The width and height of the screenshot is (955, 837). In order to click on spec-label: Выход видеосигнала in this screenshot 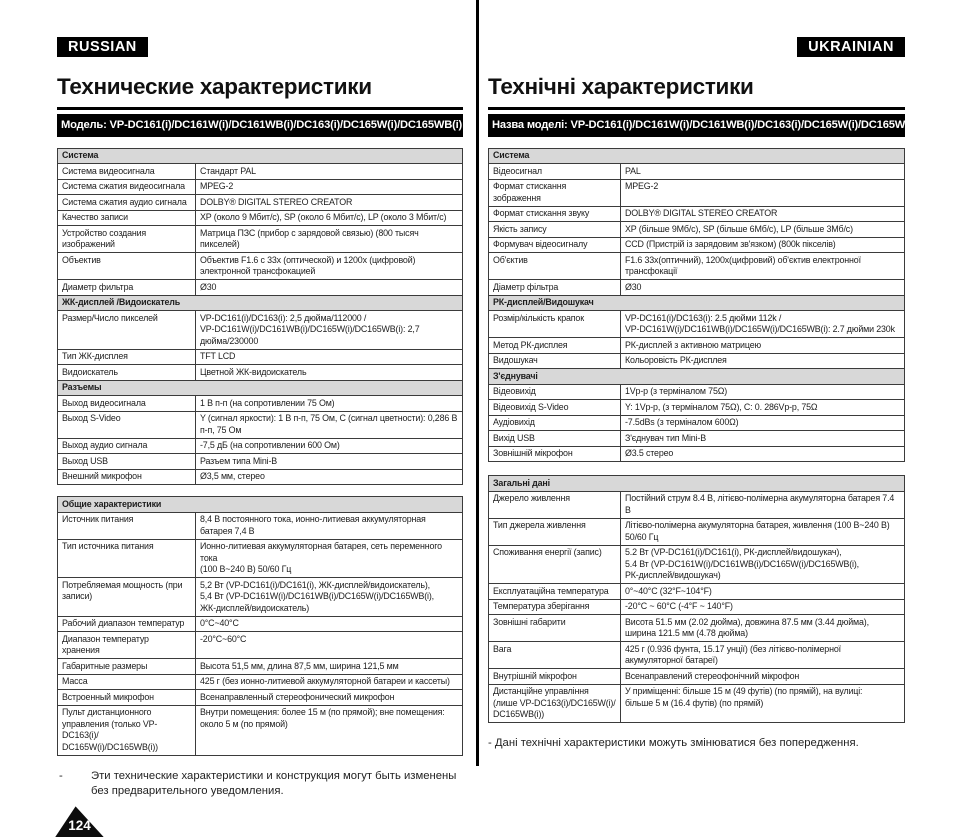, I will do `click(126, 403)`.